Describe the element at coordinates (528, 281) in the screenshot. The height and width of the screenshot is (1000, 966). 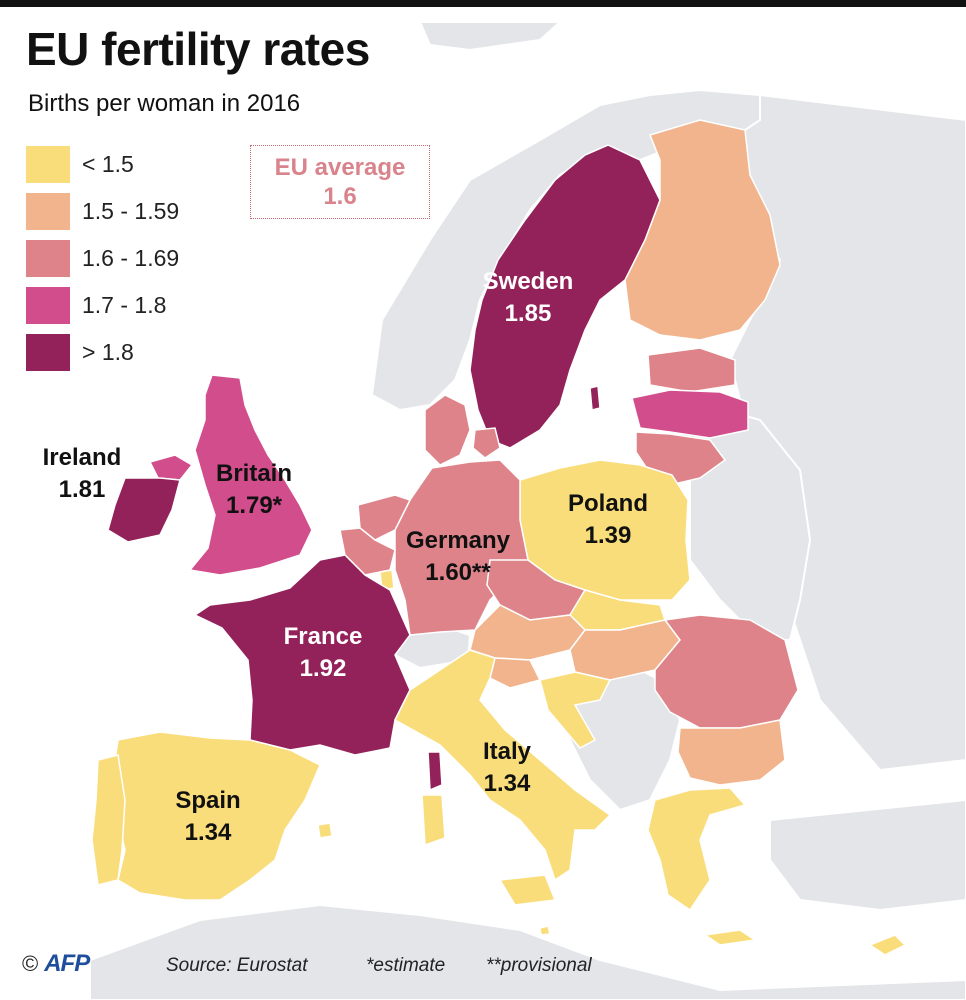
I see `country-name: Sweden` at that location.